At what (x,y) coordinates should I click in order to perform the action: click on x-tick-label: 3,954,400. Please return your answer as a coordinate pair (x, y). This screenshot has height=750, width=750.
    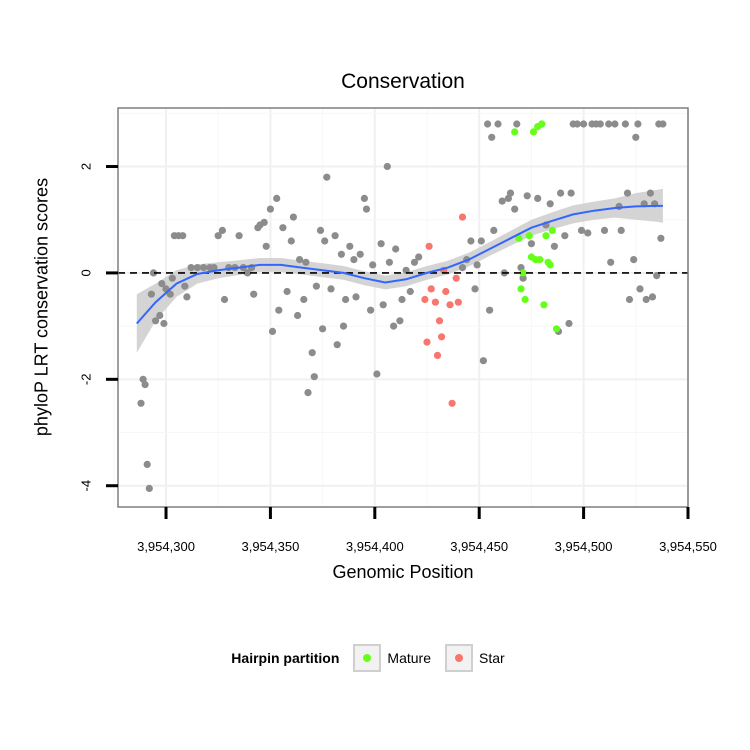
    Looking at the image, I should click on (375, 546).